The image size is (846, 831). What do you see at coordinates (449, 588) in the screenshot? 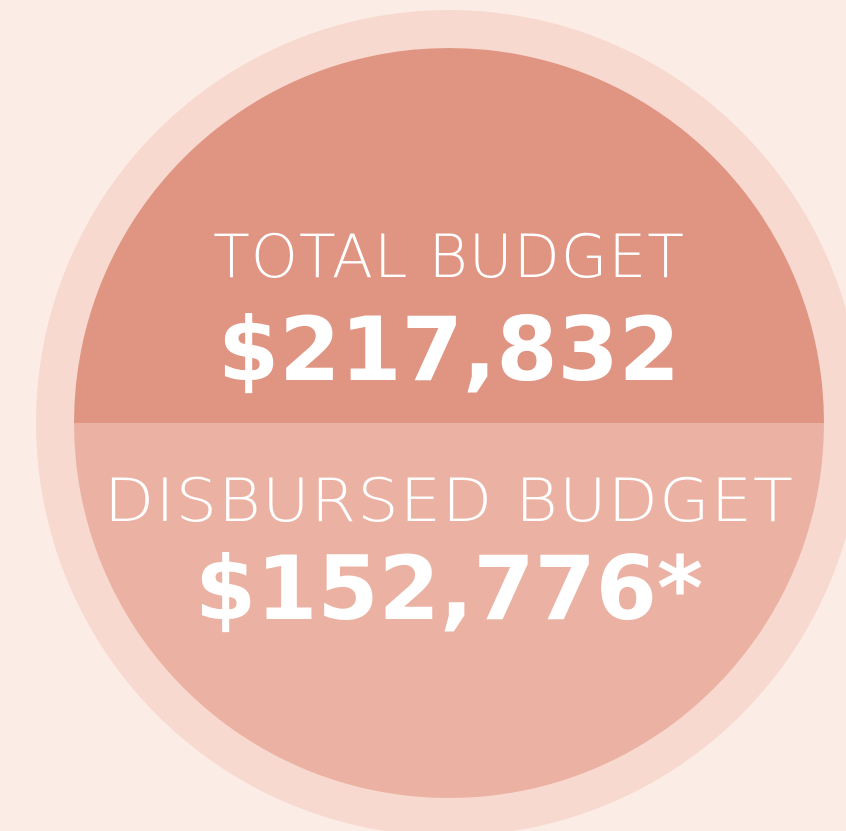
I see `bottom-amount: $152,776*` at bounding box center [449, 588].